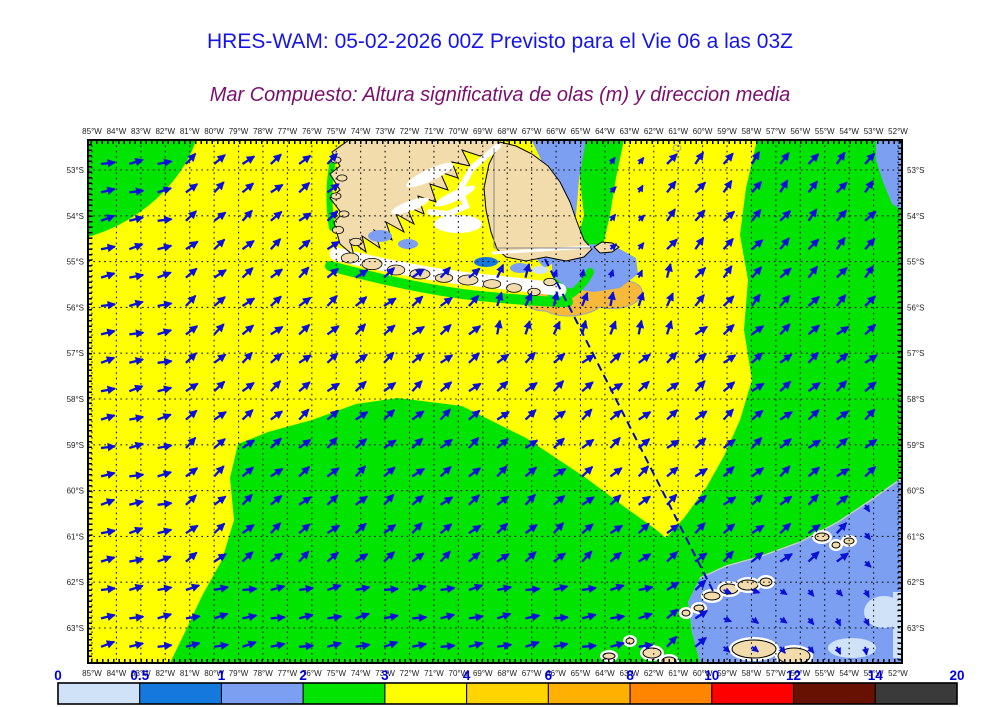 This screenshot has height=707, width=1000. Describe the element at coordinates (915, 353) in the screenshot. I see `lat-tick-right: 57°S` at that location.